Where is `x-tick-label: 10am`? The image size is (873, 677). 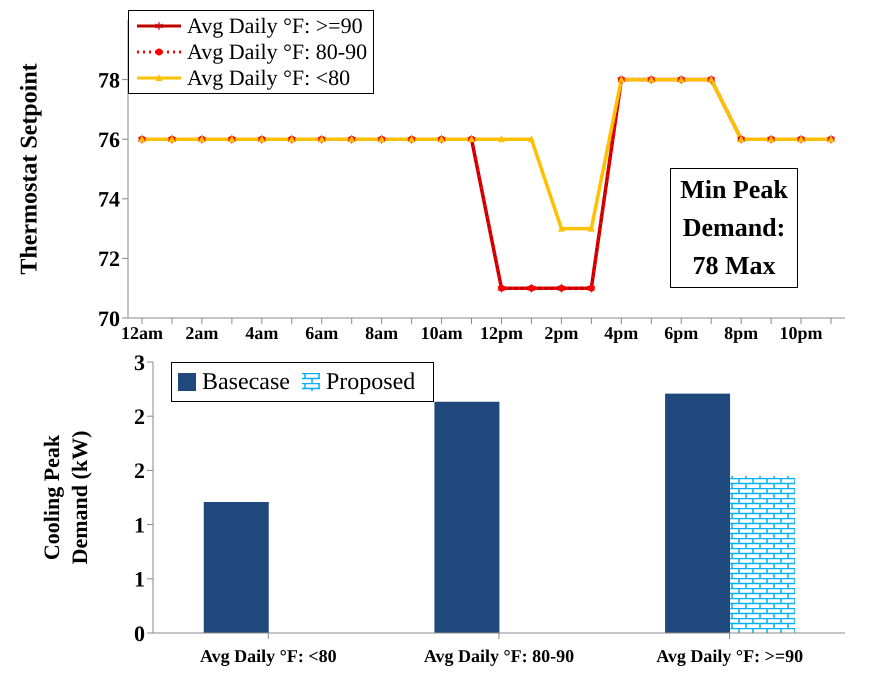
x-tick-label: 10am is located at coordinates (441, 332).